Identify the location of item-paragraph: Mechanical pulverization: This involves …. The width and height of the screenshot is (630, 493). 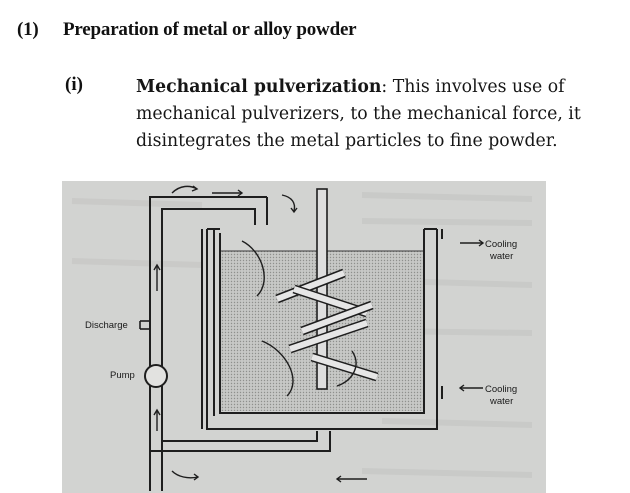
(376, 114).